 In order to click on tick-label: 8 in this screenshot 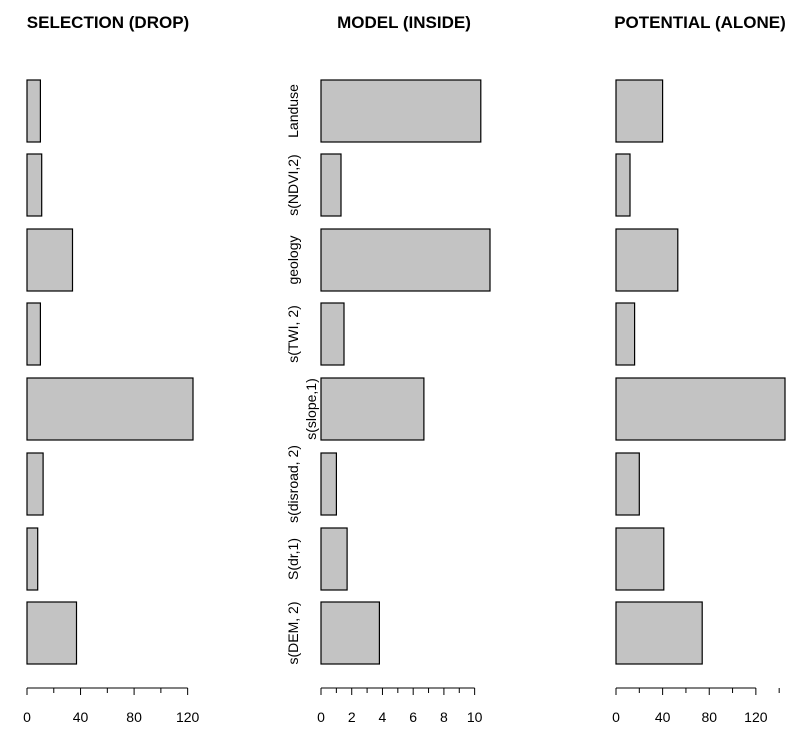, I will do `click(444, 717)`.